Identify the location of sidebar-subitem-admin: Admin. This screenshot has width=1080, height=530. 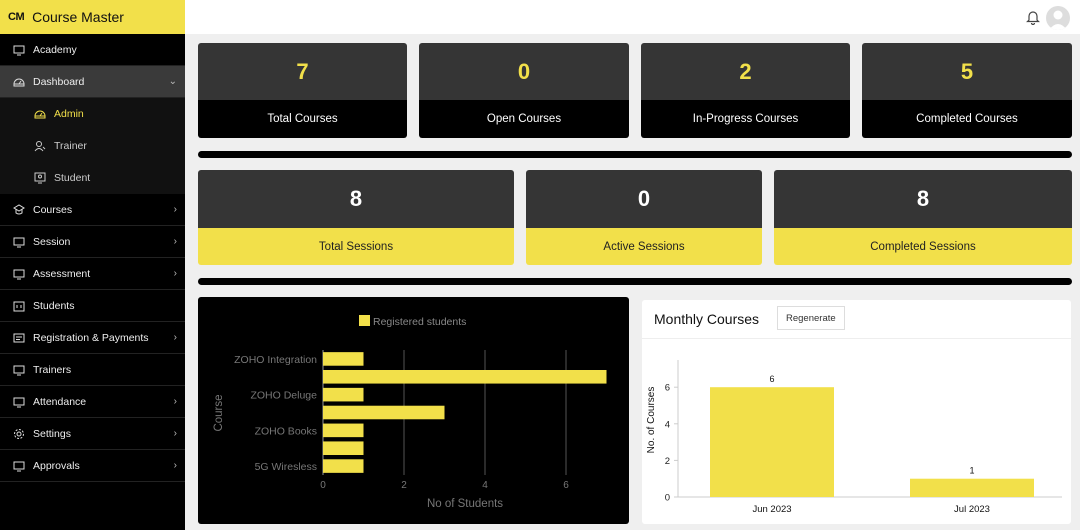
(92, 114).